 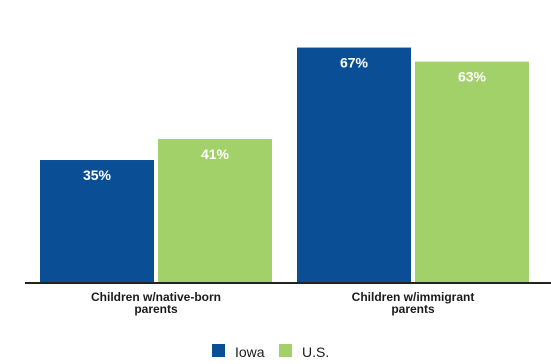 What do you see at coordinates (315, 352) in the screenshot?
I see `legend-label: U.S.` at bounding box center [315, 352].